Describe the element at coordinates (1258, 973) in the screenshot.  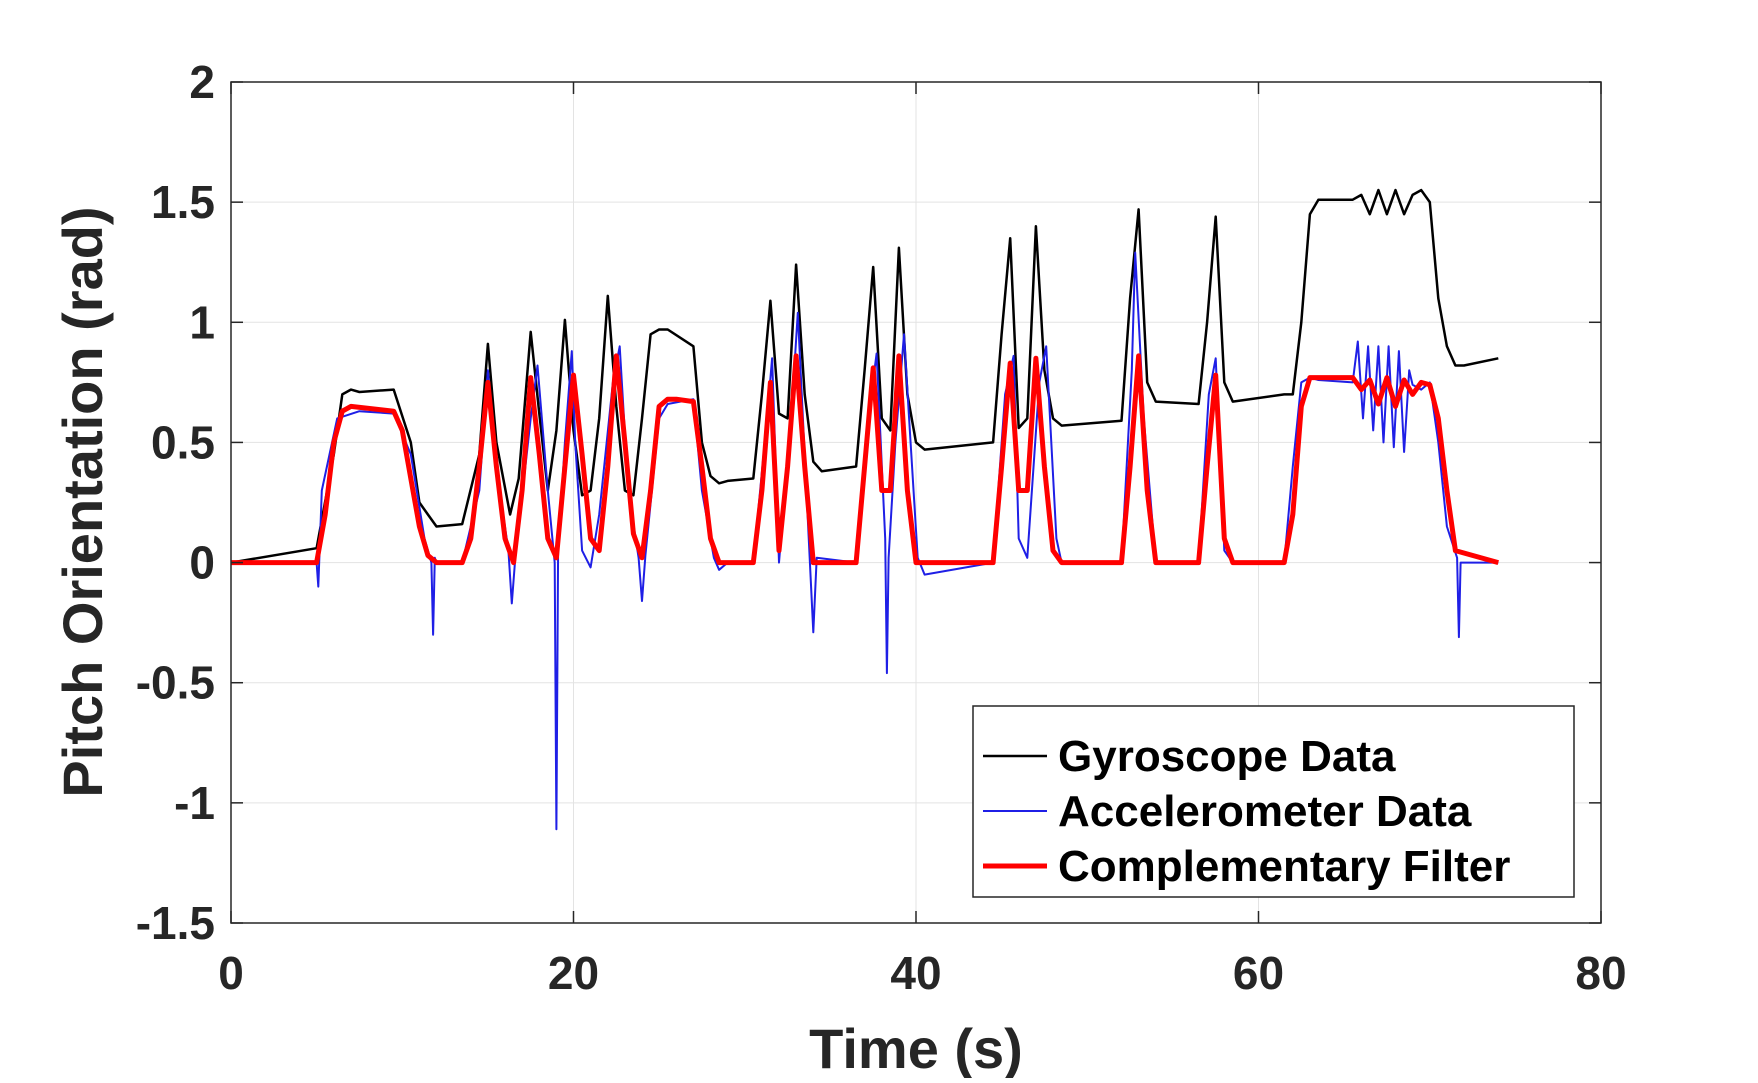
I see `x-tick-label: 60` at that location.